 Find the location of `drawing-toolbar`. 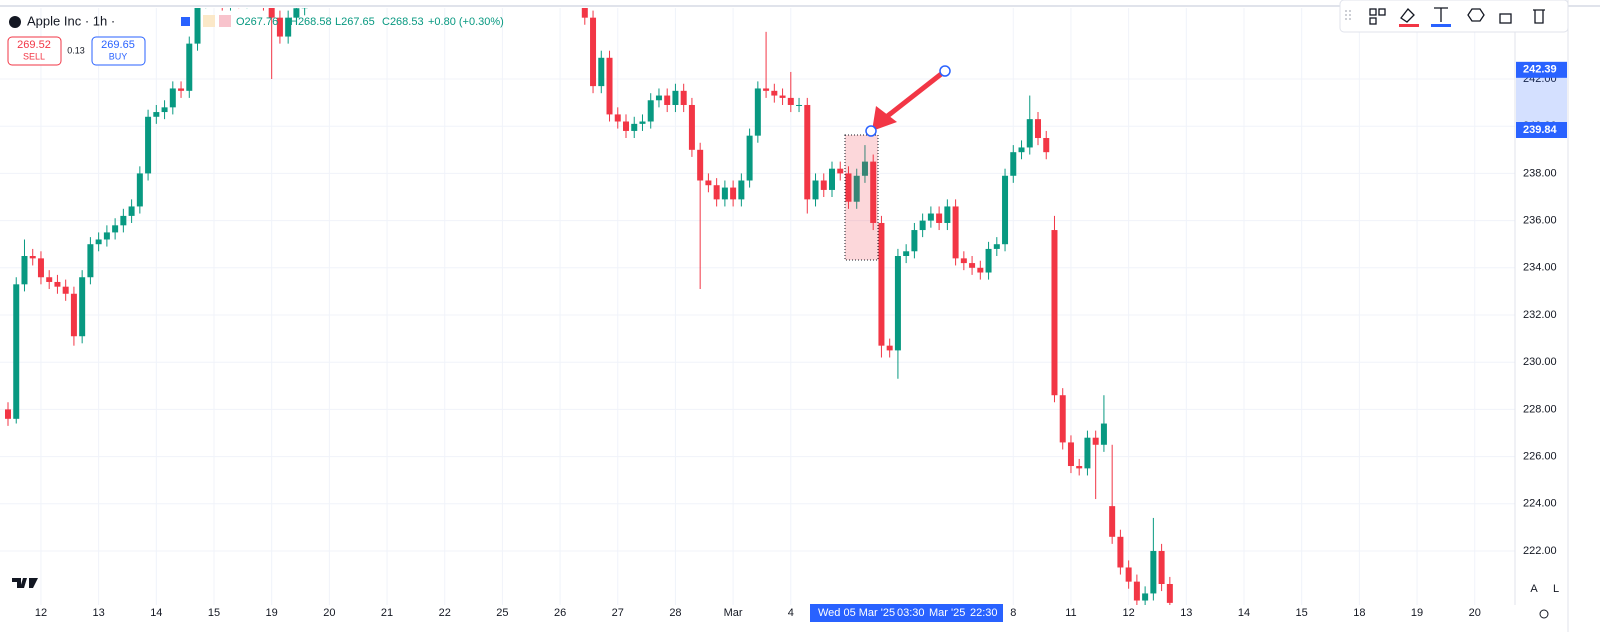

drawing-toolbar is located at coordinates (1454, 16).